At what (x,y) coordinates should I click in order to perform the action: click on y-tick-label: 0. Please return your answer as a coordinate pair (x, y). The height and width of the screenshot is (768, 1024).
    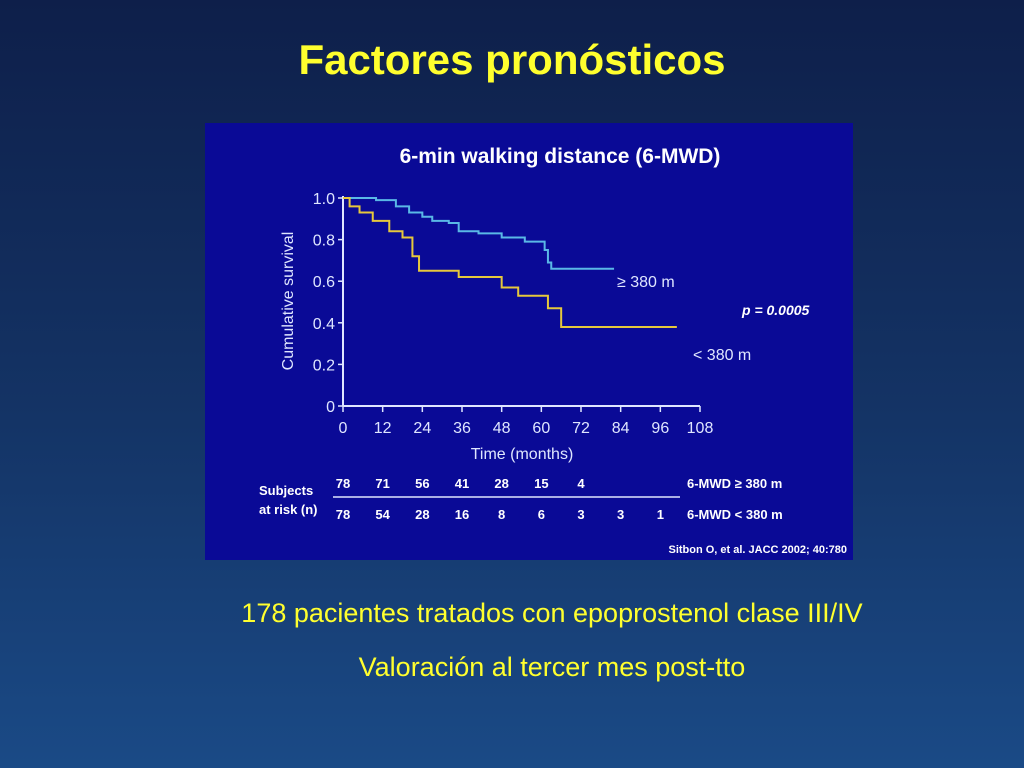
    Looking at the image, I should click on (330, 407).